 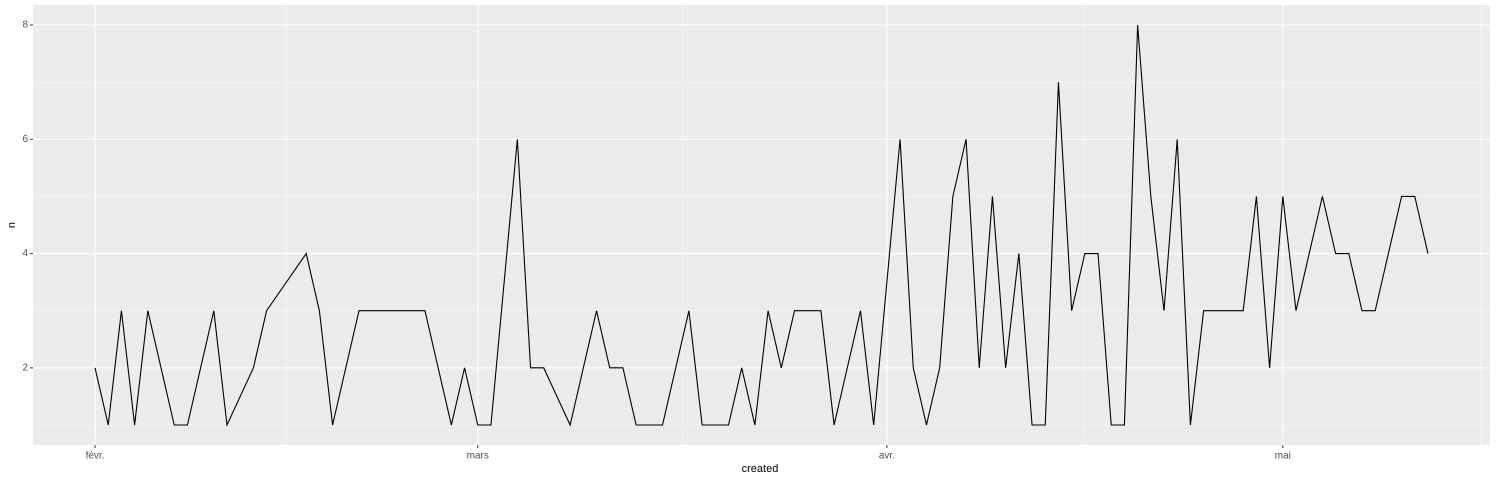 What do you see at coordinates (25, 367) in the screenshot?
I see `y-tick-label: 2` at bounding box center [25, 367].